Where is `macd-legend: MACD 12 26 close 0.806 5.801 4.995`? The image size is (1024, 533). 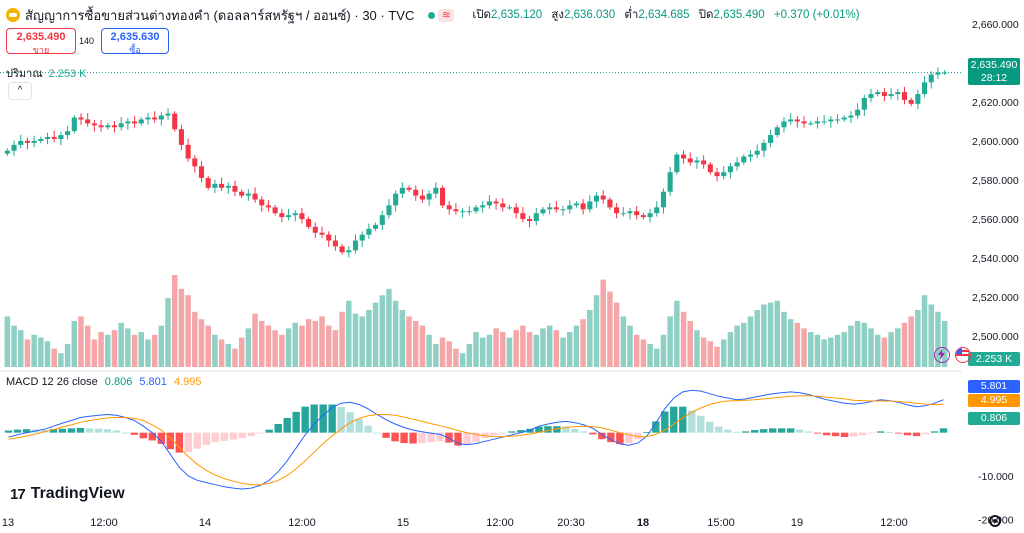 macd-legend: MACD 12 26 close 0.806 5.801 4.995 is located at coordinates (104, 382).